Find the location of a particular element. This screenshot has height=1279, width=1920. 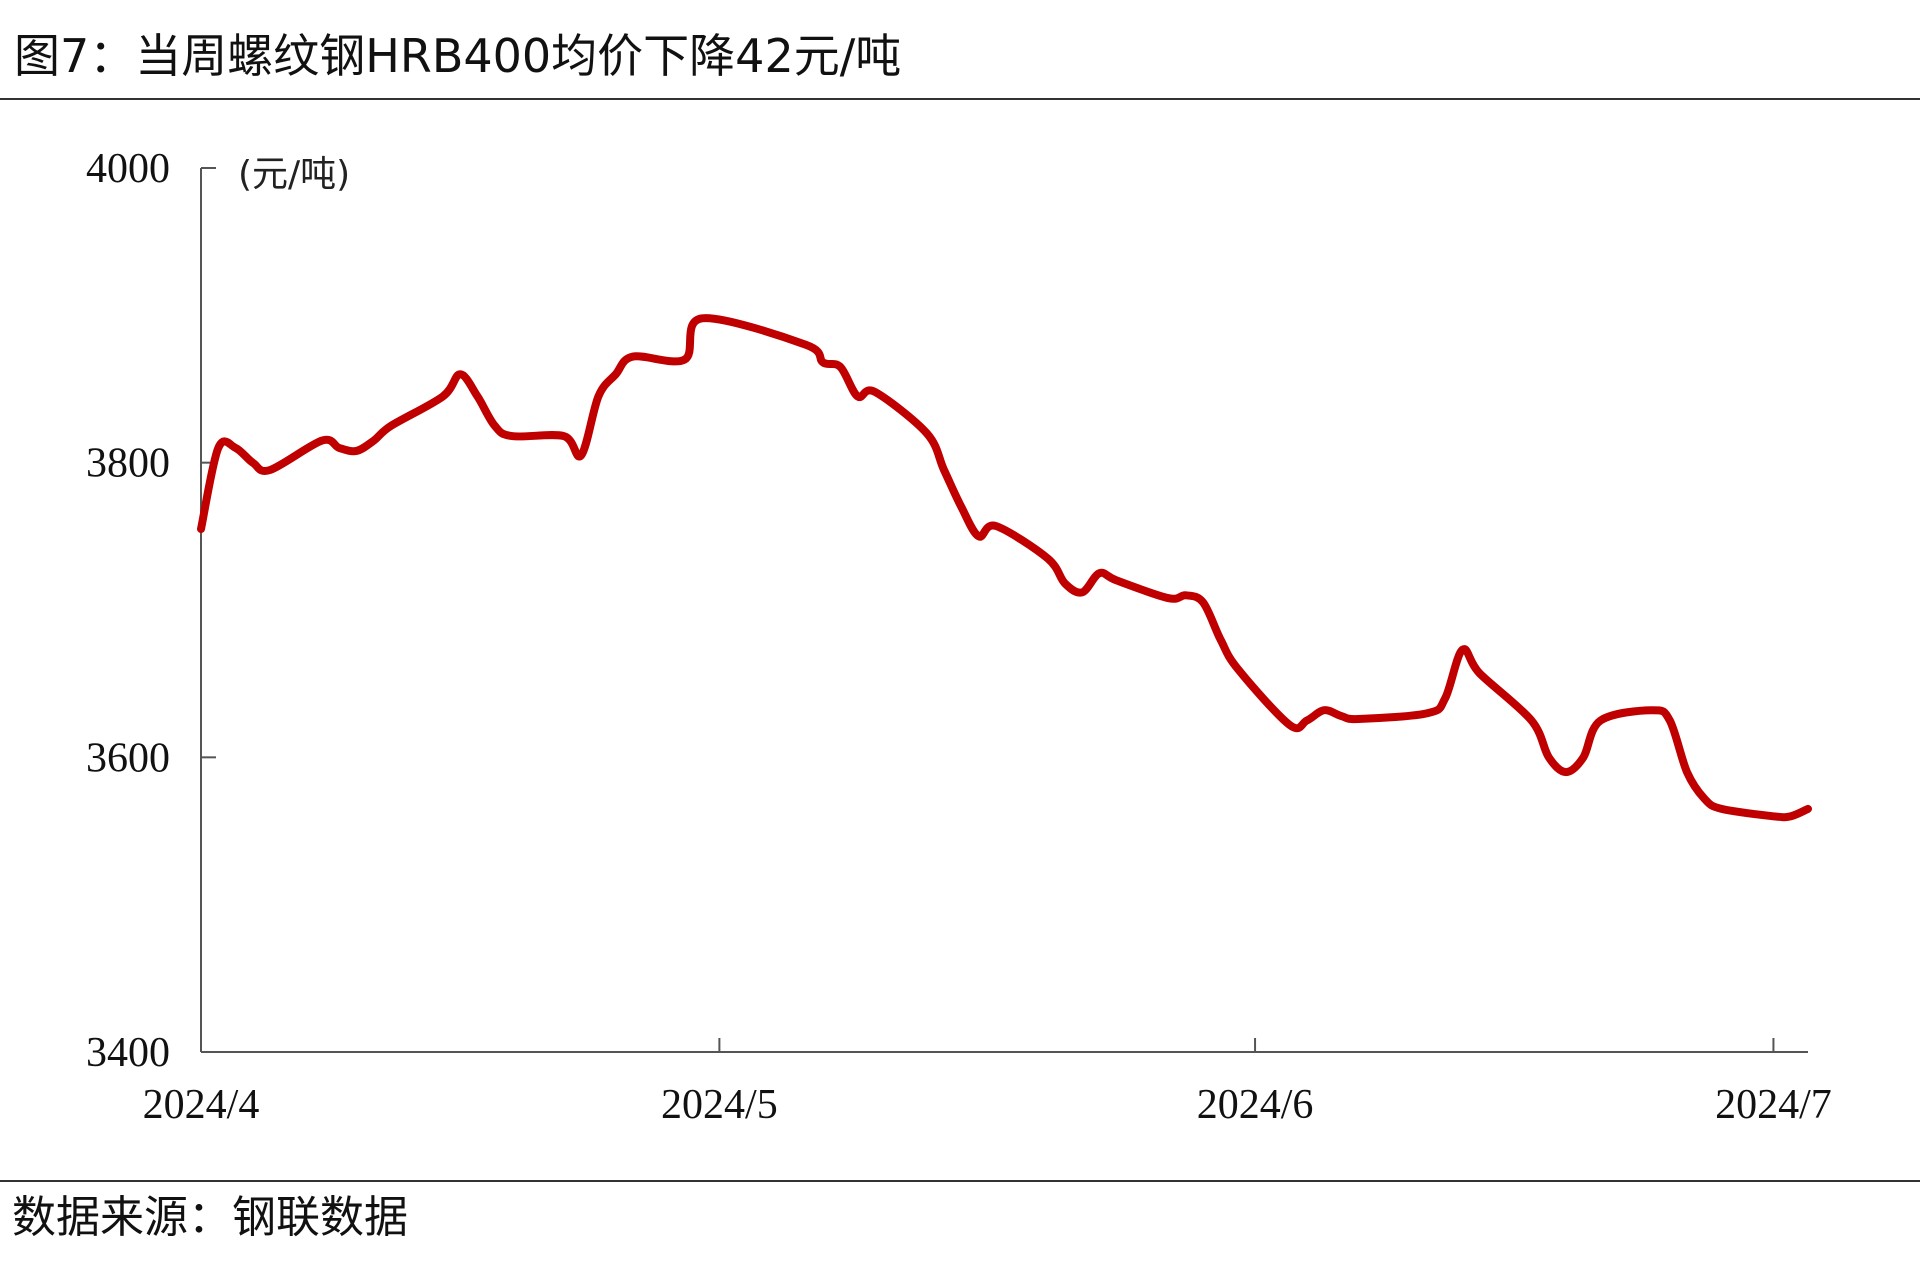

y-tick-label: 3600 is located at coordinates (128, 758).